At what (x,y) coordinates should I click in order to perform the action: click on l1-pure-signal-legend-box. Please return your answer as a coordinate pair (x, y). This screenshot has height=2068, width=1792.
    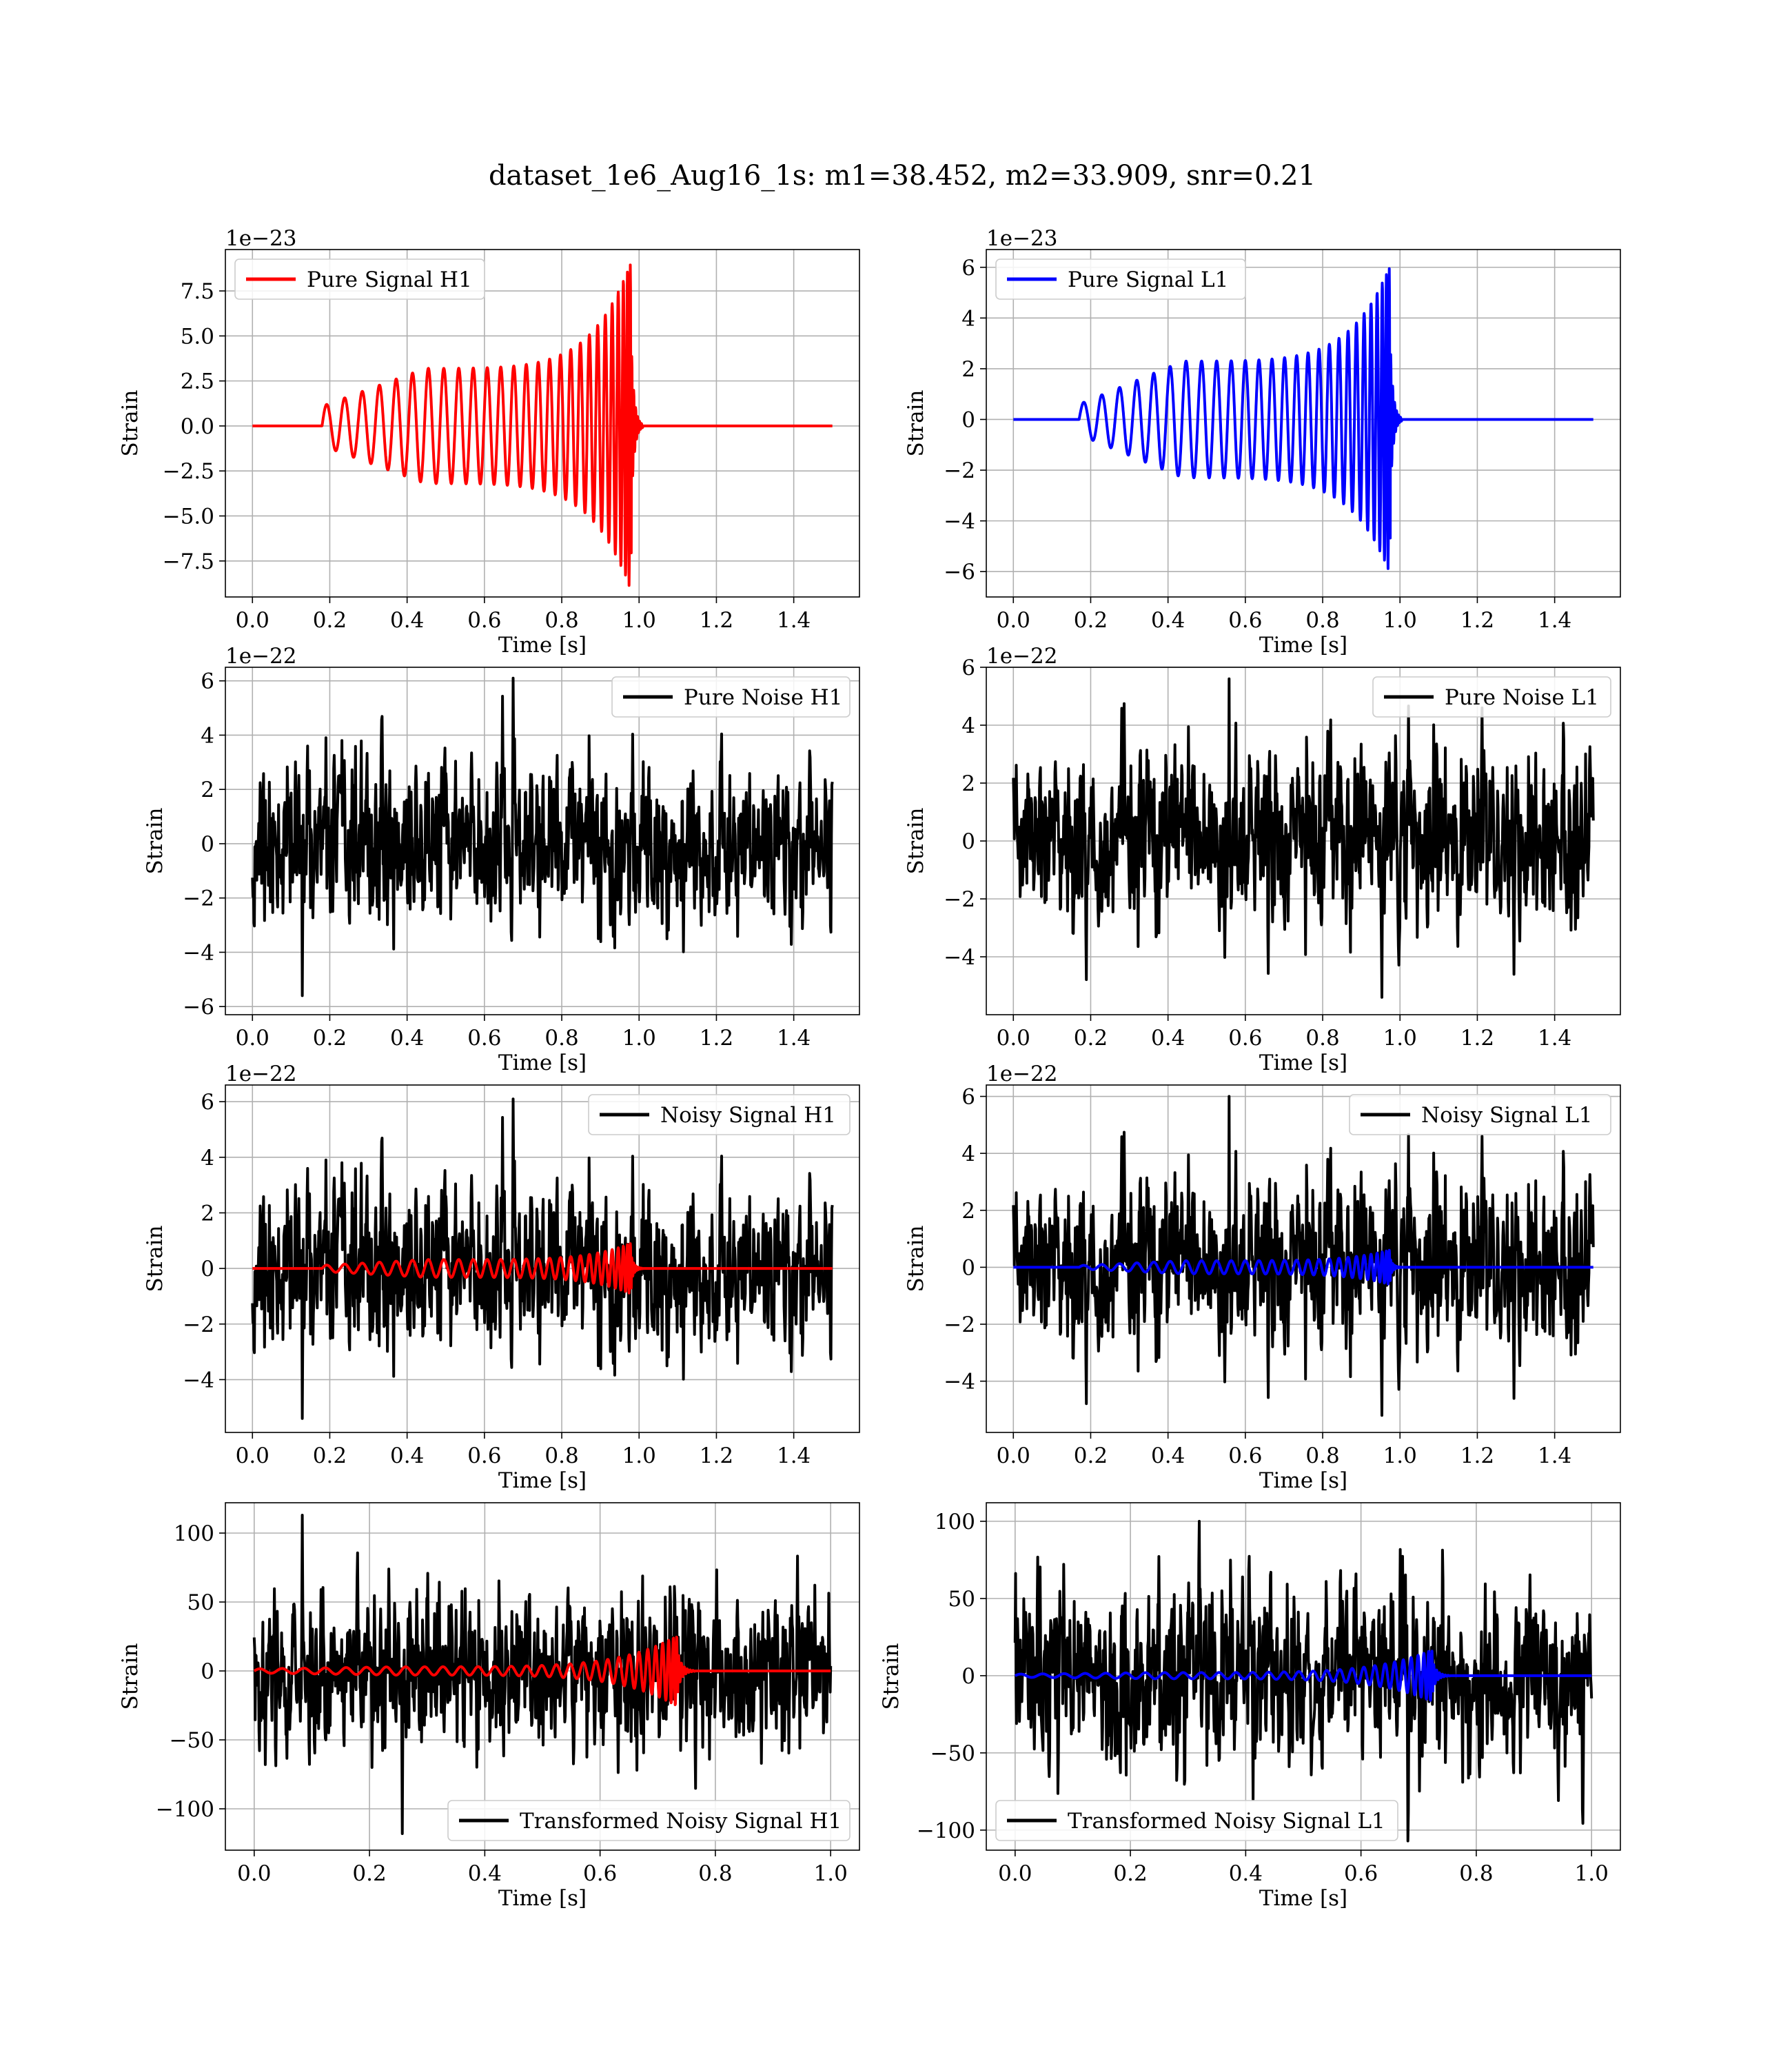
    Looking at the image, I should click on (1120, 279).